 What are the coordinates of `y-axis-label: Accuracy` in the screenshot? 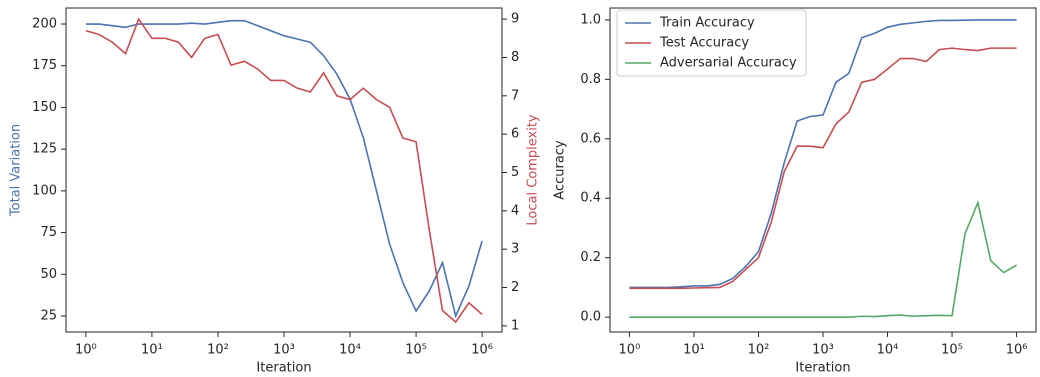 It's located at (560, 170).